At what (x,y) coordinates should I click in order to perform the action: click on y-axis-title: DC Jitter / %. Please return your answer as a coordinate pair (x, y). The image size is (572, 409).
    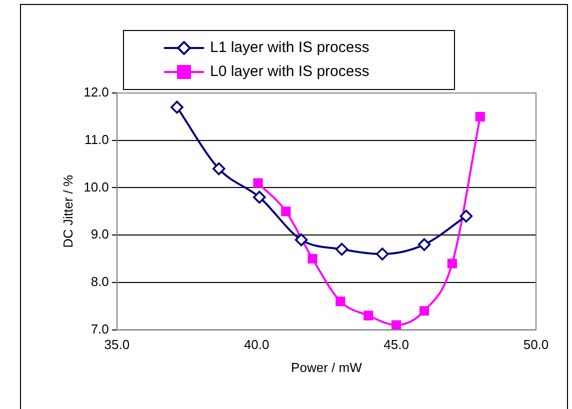
    Looking at the image, I should click on (68, 211).